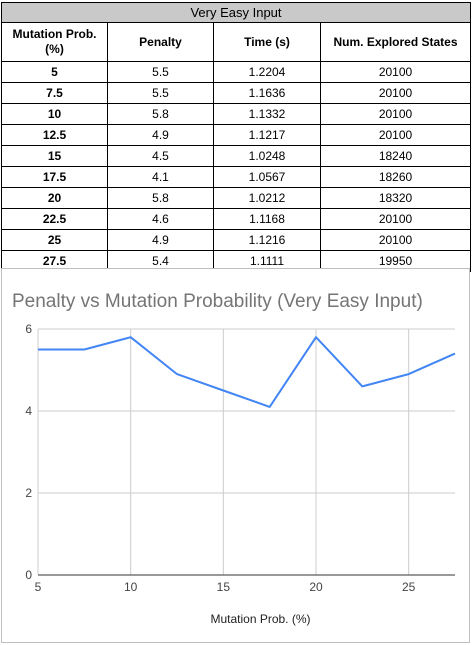 Image resolution: width=474 pixels, height=645 pixels. I want to click on table-row: 17.5 4.1 1.0567 18260, so click(236, 177).